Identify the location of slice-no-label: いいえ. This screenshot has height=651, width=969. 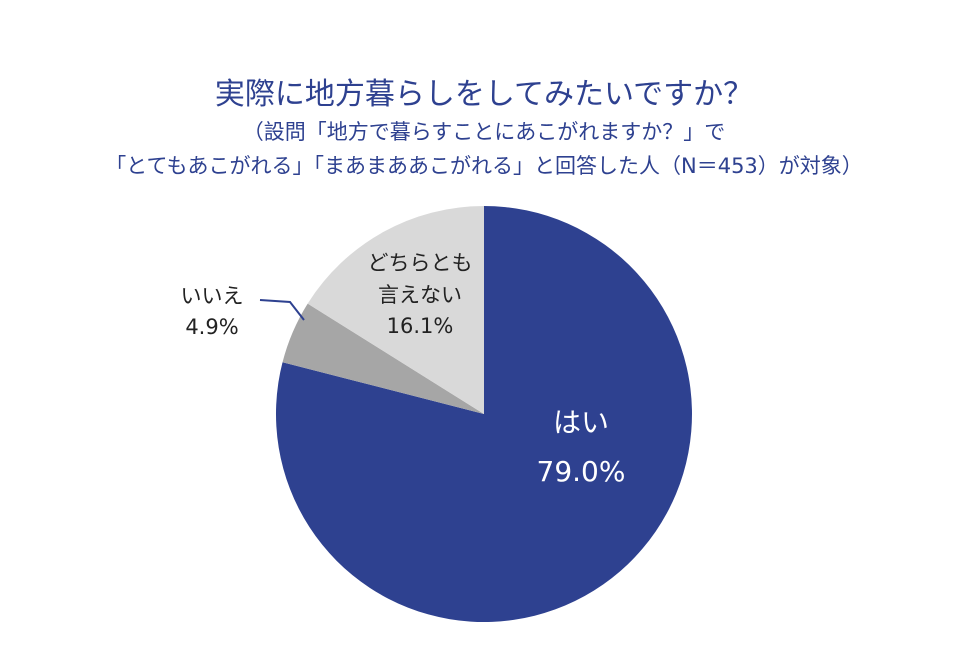
(212, 296).